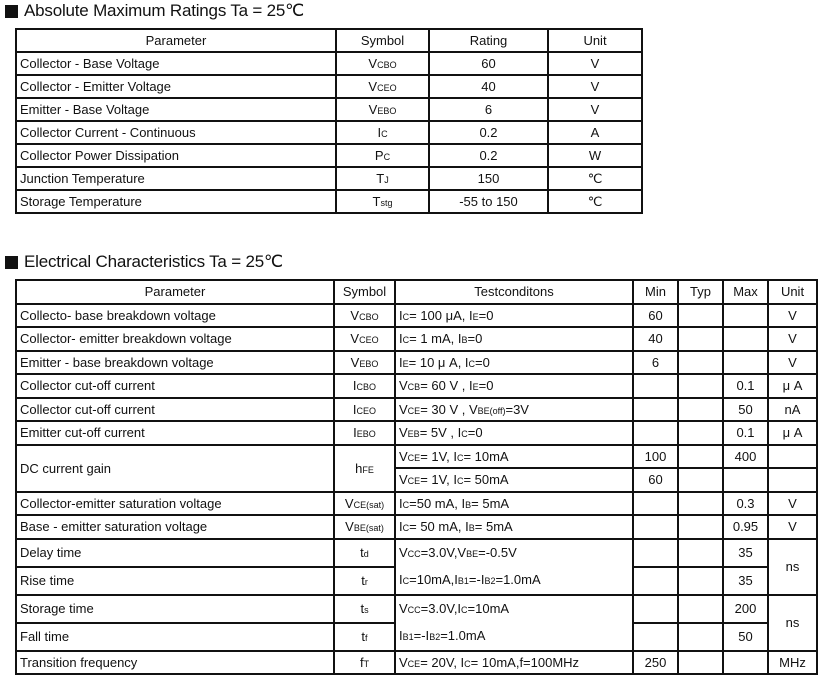 This screenshot has height=691, width=821. I want to click on test-condition-cell: IC= 1 mA, IB=0, so click(514, 339).